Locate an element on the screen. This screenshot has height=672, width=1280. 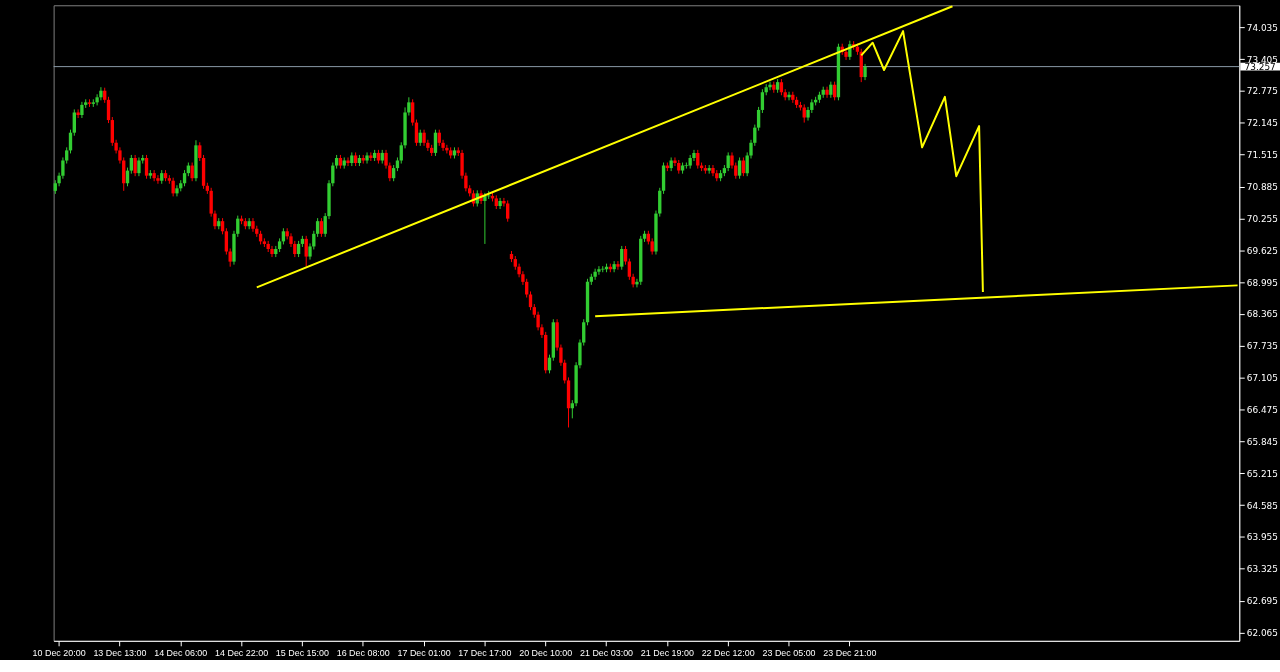
y-tick-label: 65.845 is located at coordinates (1262, 441).